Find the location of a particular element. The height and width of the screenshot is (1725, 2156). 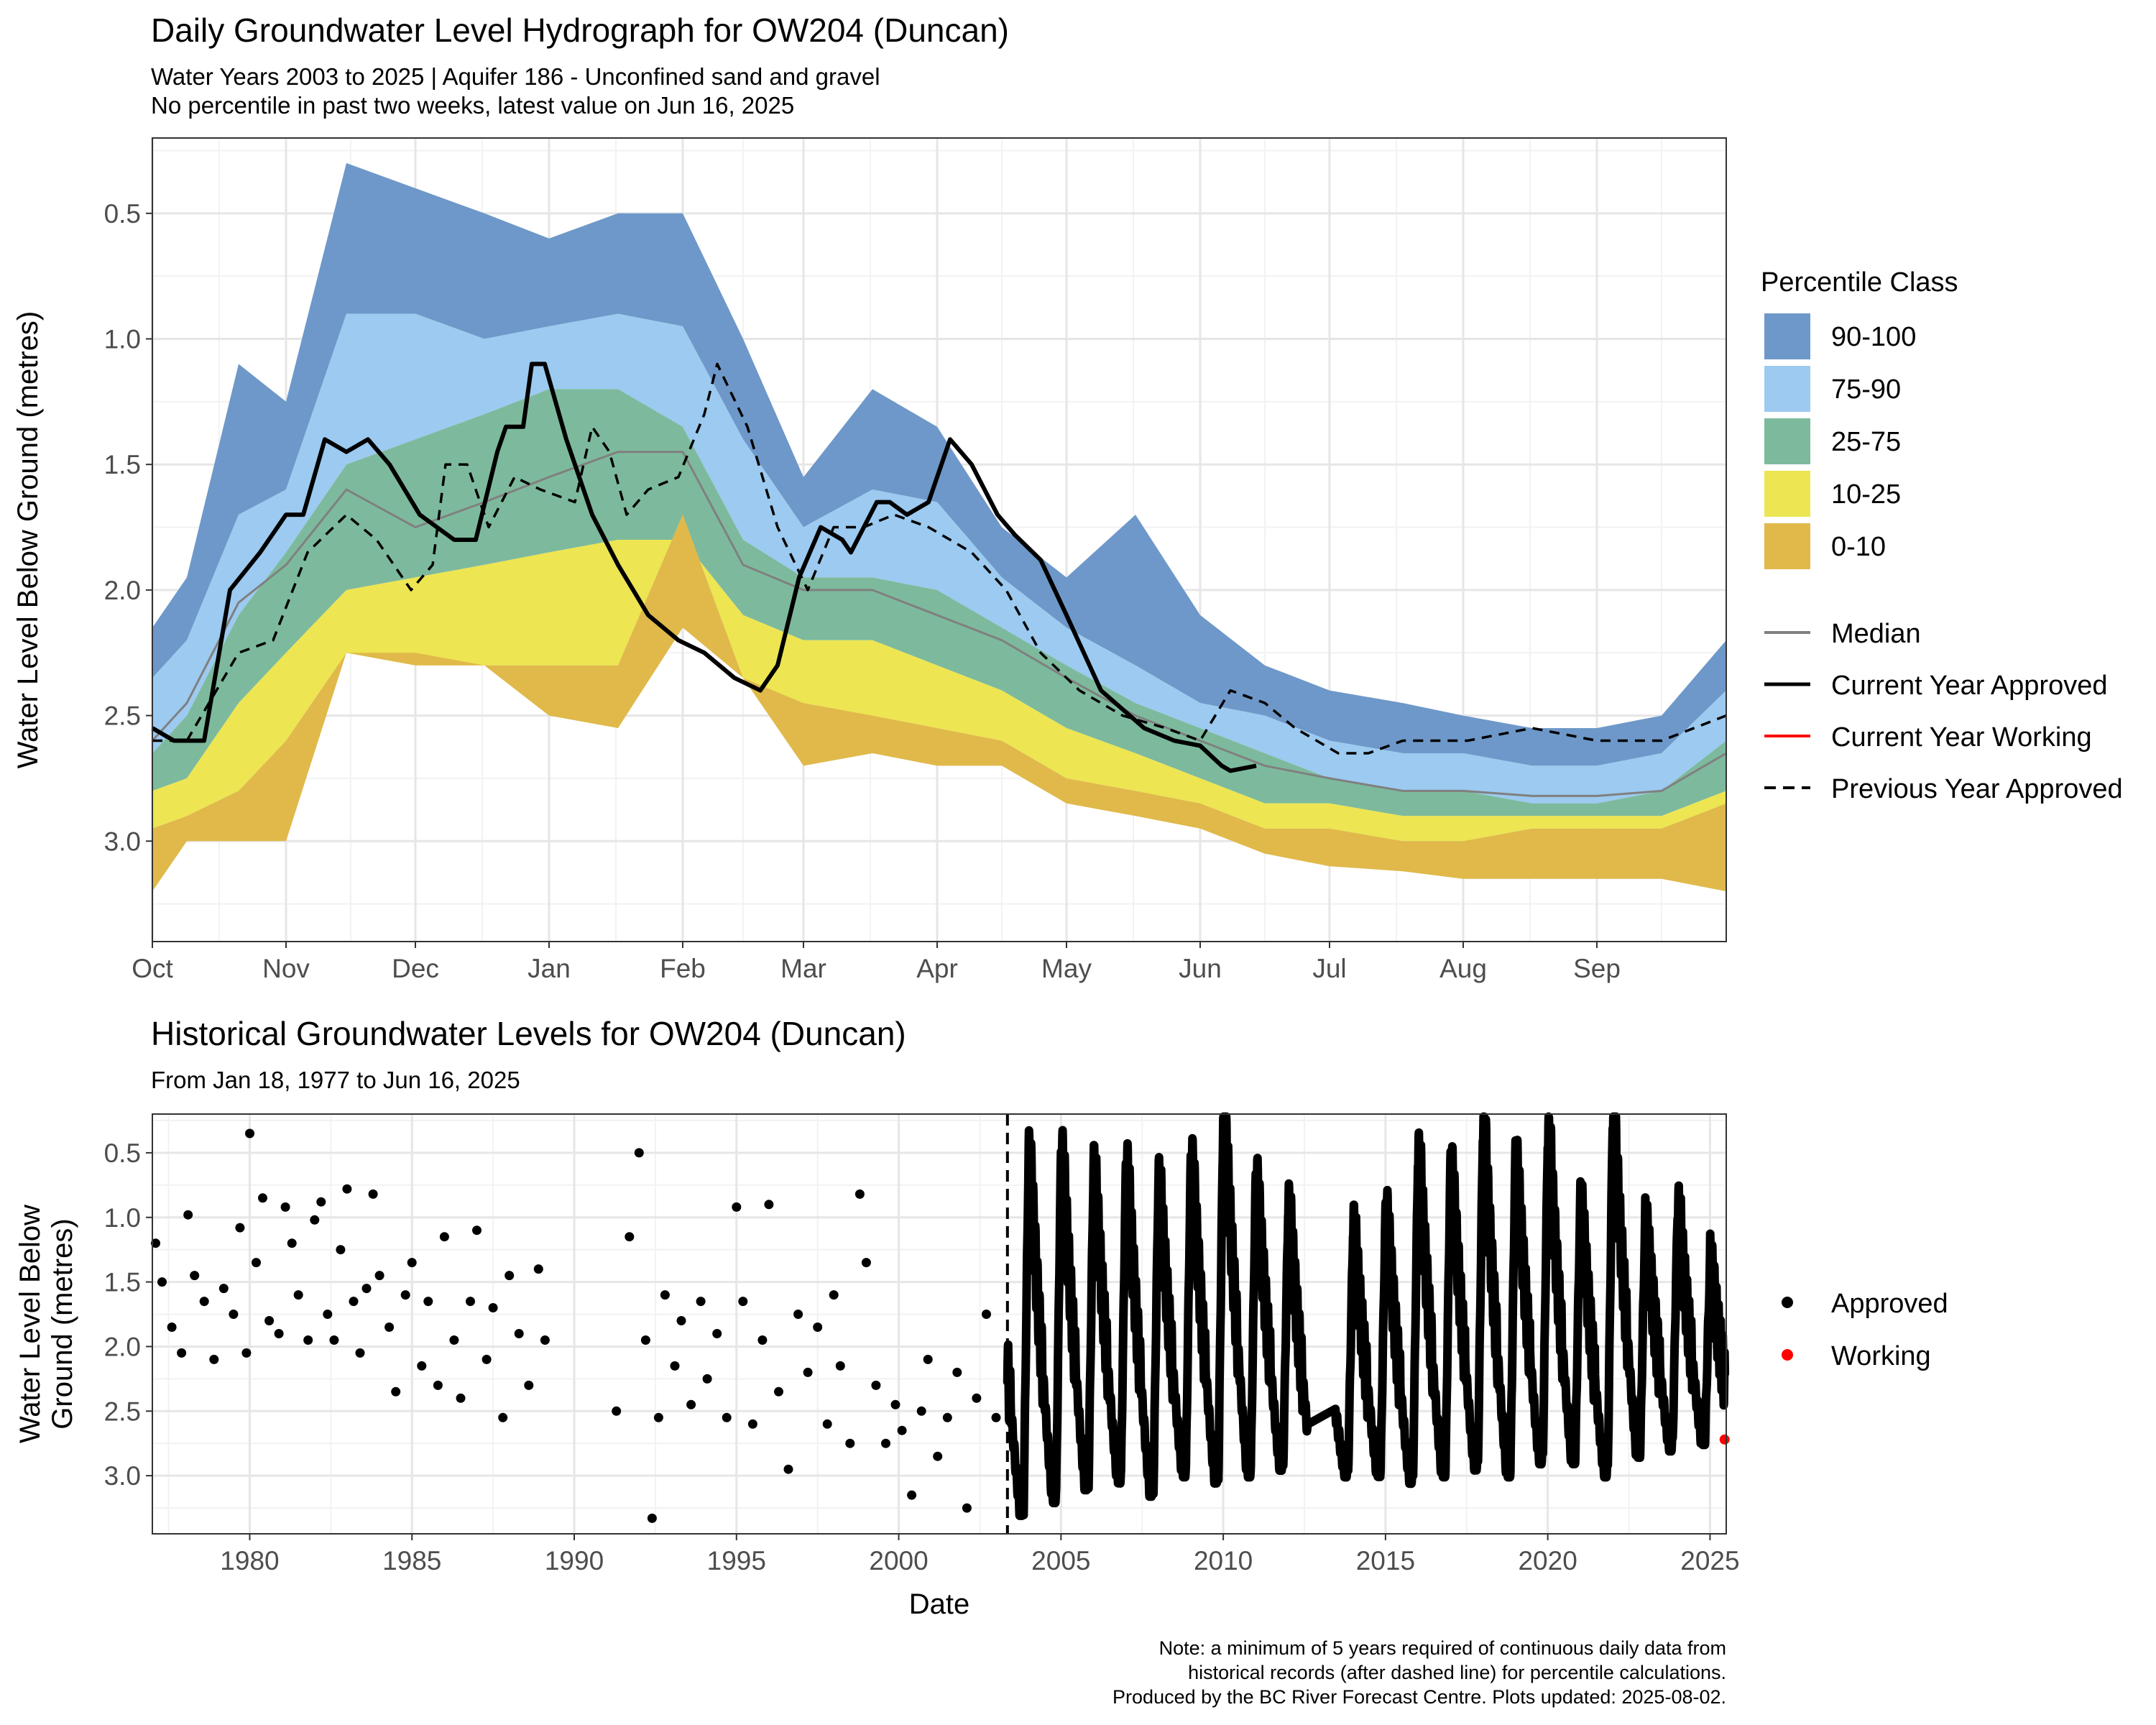

top-x-tick-label: Jun is located at coordinates (1200, 968).